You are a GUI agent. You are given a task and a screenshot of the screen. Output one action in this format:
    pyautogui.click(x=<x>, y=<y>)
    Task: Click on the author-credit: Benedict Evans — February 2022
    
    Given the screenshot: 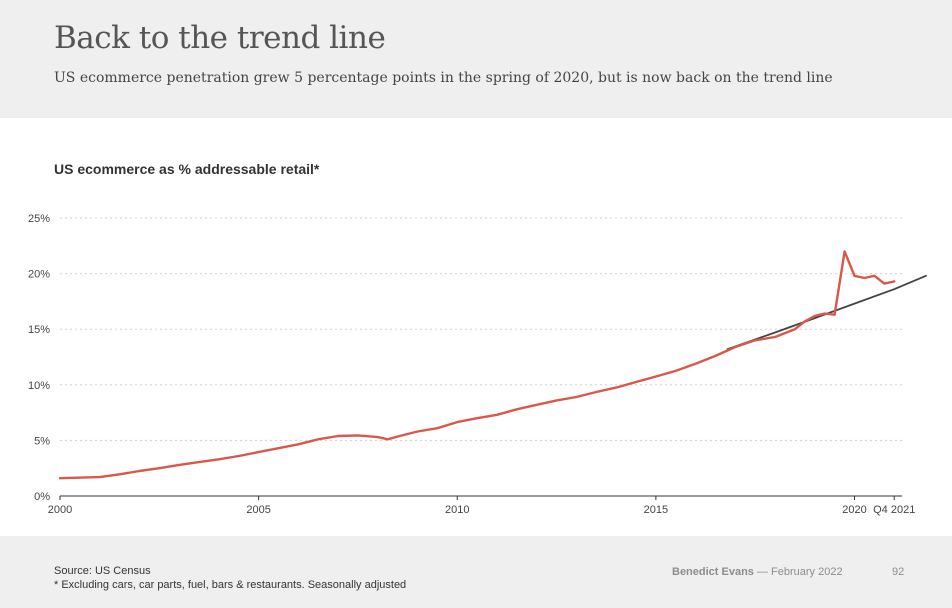 What is the action you would take?
    pyautogui.click(x=757, y=572)
    